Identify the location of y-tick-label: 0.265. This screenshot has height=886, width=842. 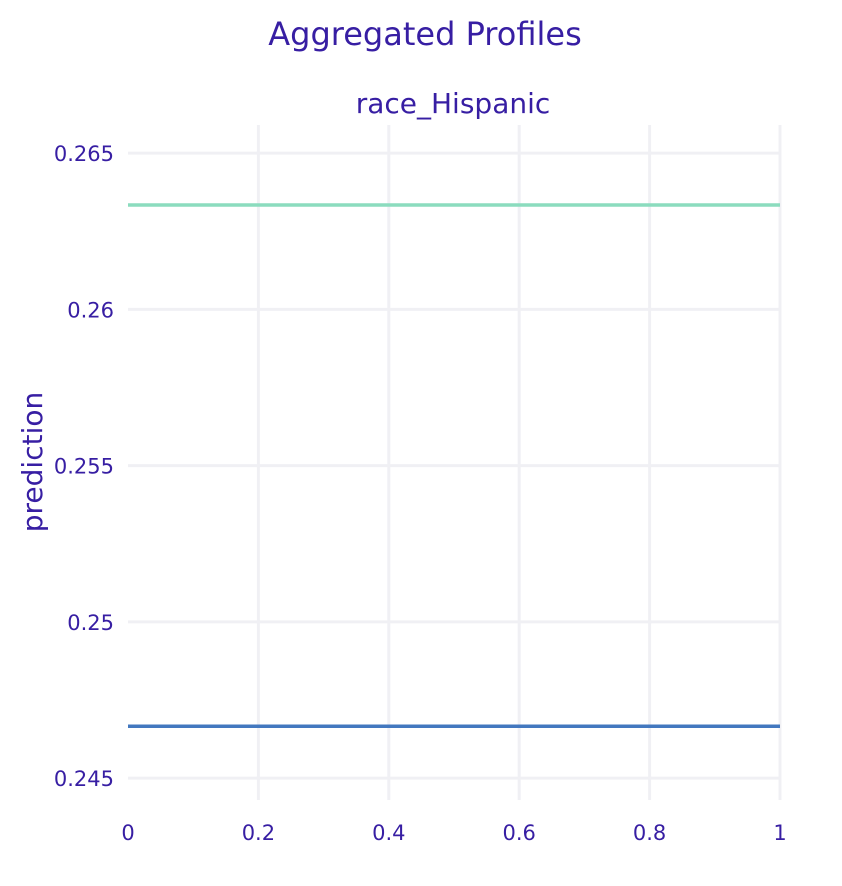
(84, 154).